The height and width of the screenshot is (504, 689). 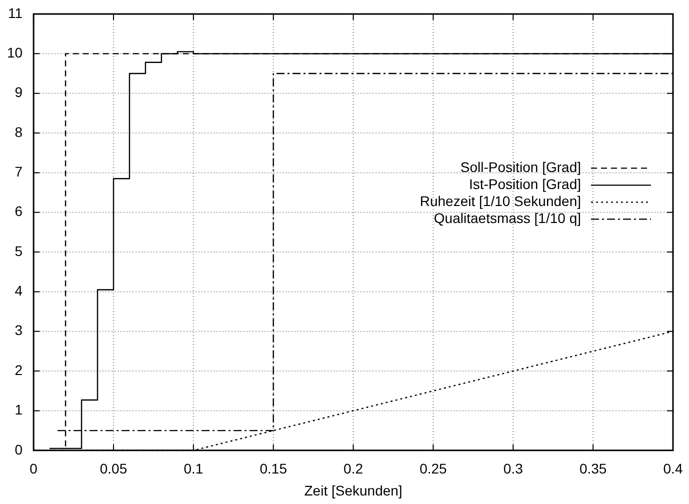 I want to click on legend-label: Ist-Position [Grad], so click(x=524, y=184).